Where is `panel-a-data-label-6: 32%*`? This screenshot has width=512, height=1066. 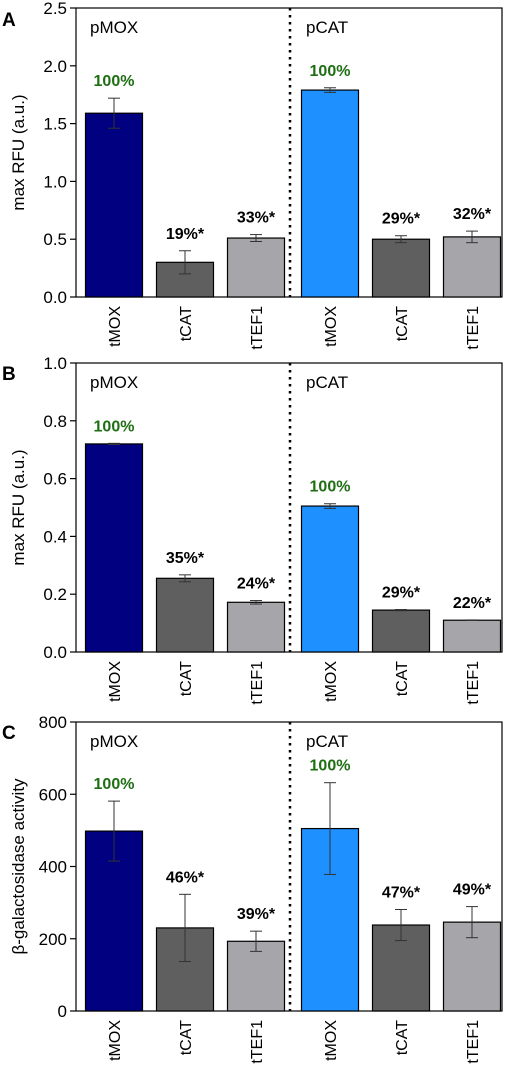
panel-a-data-label-6: 32%* is located at coordinates (472, 214).